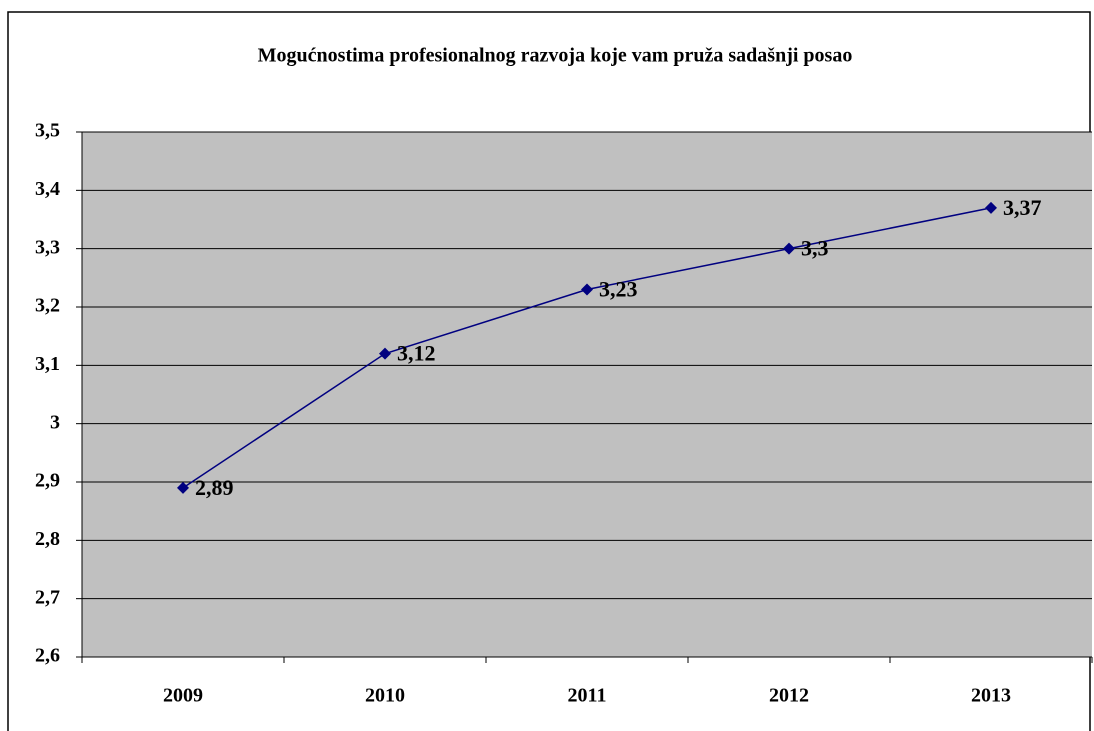 The width and height of the screenshot is (1094, 731). Describe the element at coordinates (1022, 207) in the screenshot. I see `data-label: 3,37` at that location.